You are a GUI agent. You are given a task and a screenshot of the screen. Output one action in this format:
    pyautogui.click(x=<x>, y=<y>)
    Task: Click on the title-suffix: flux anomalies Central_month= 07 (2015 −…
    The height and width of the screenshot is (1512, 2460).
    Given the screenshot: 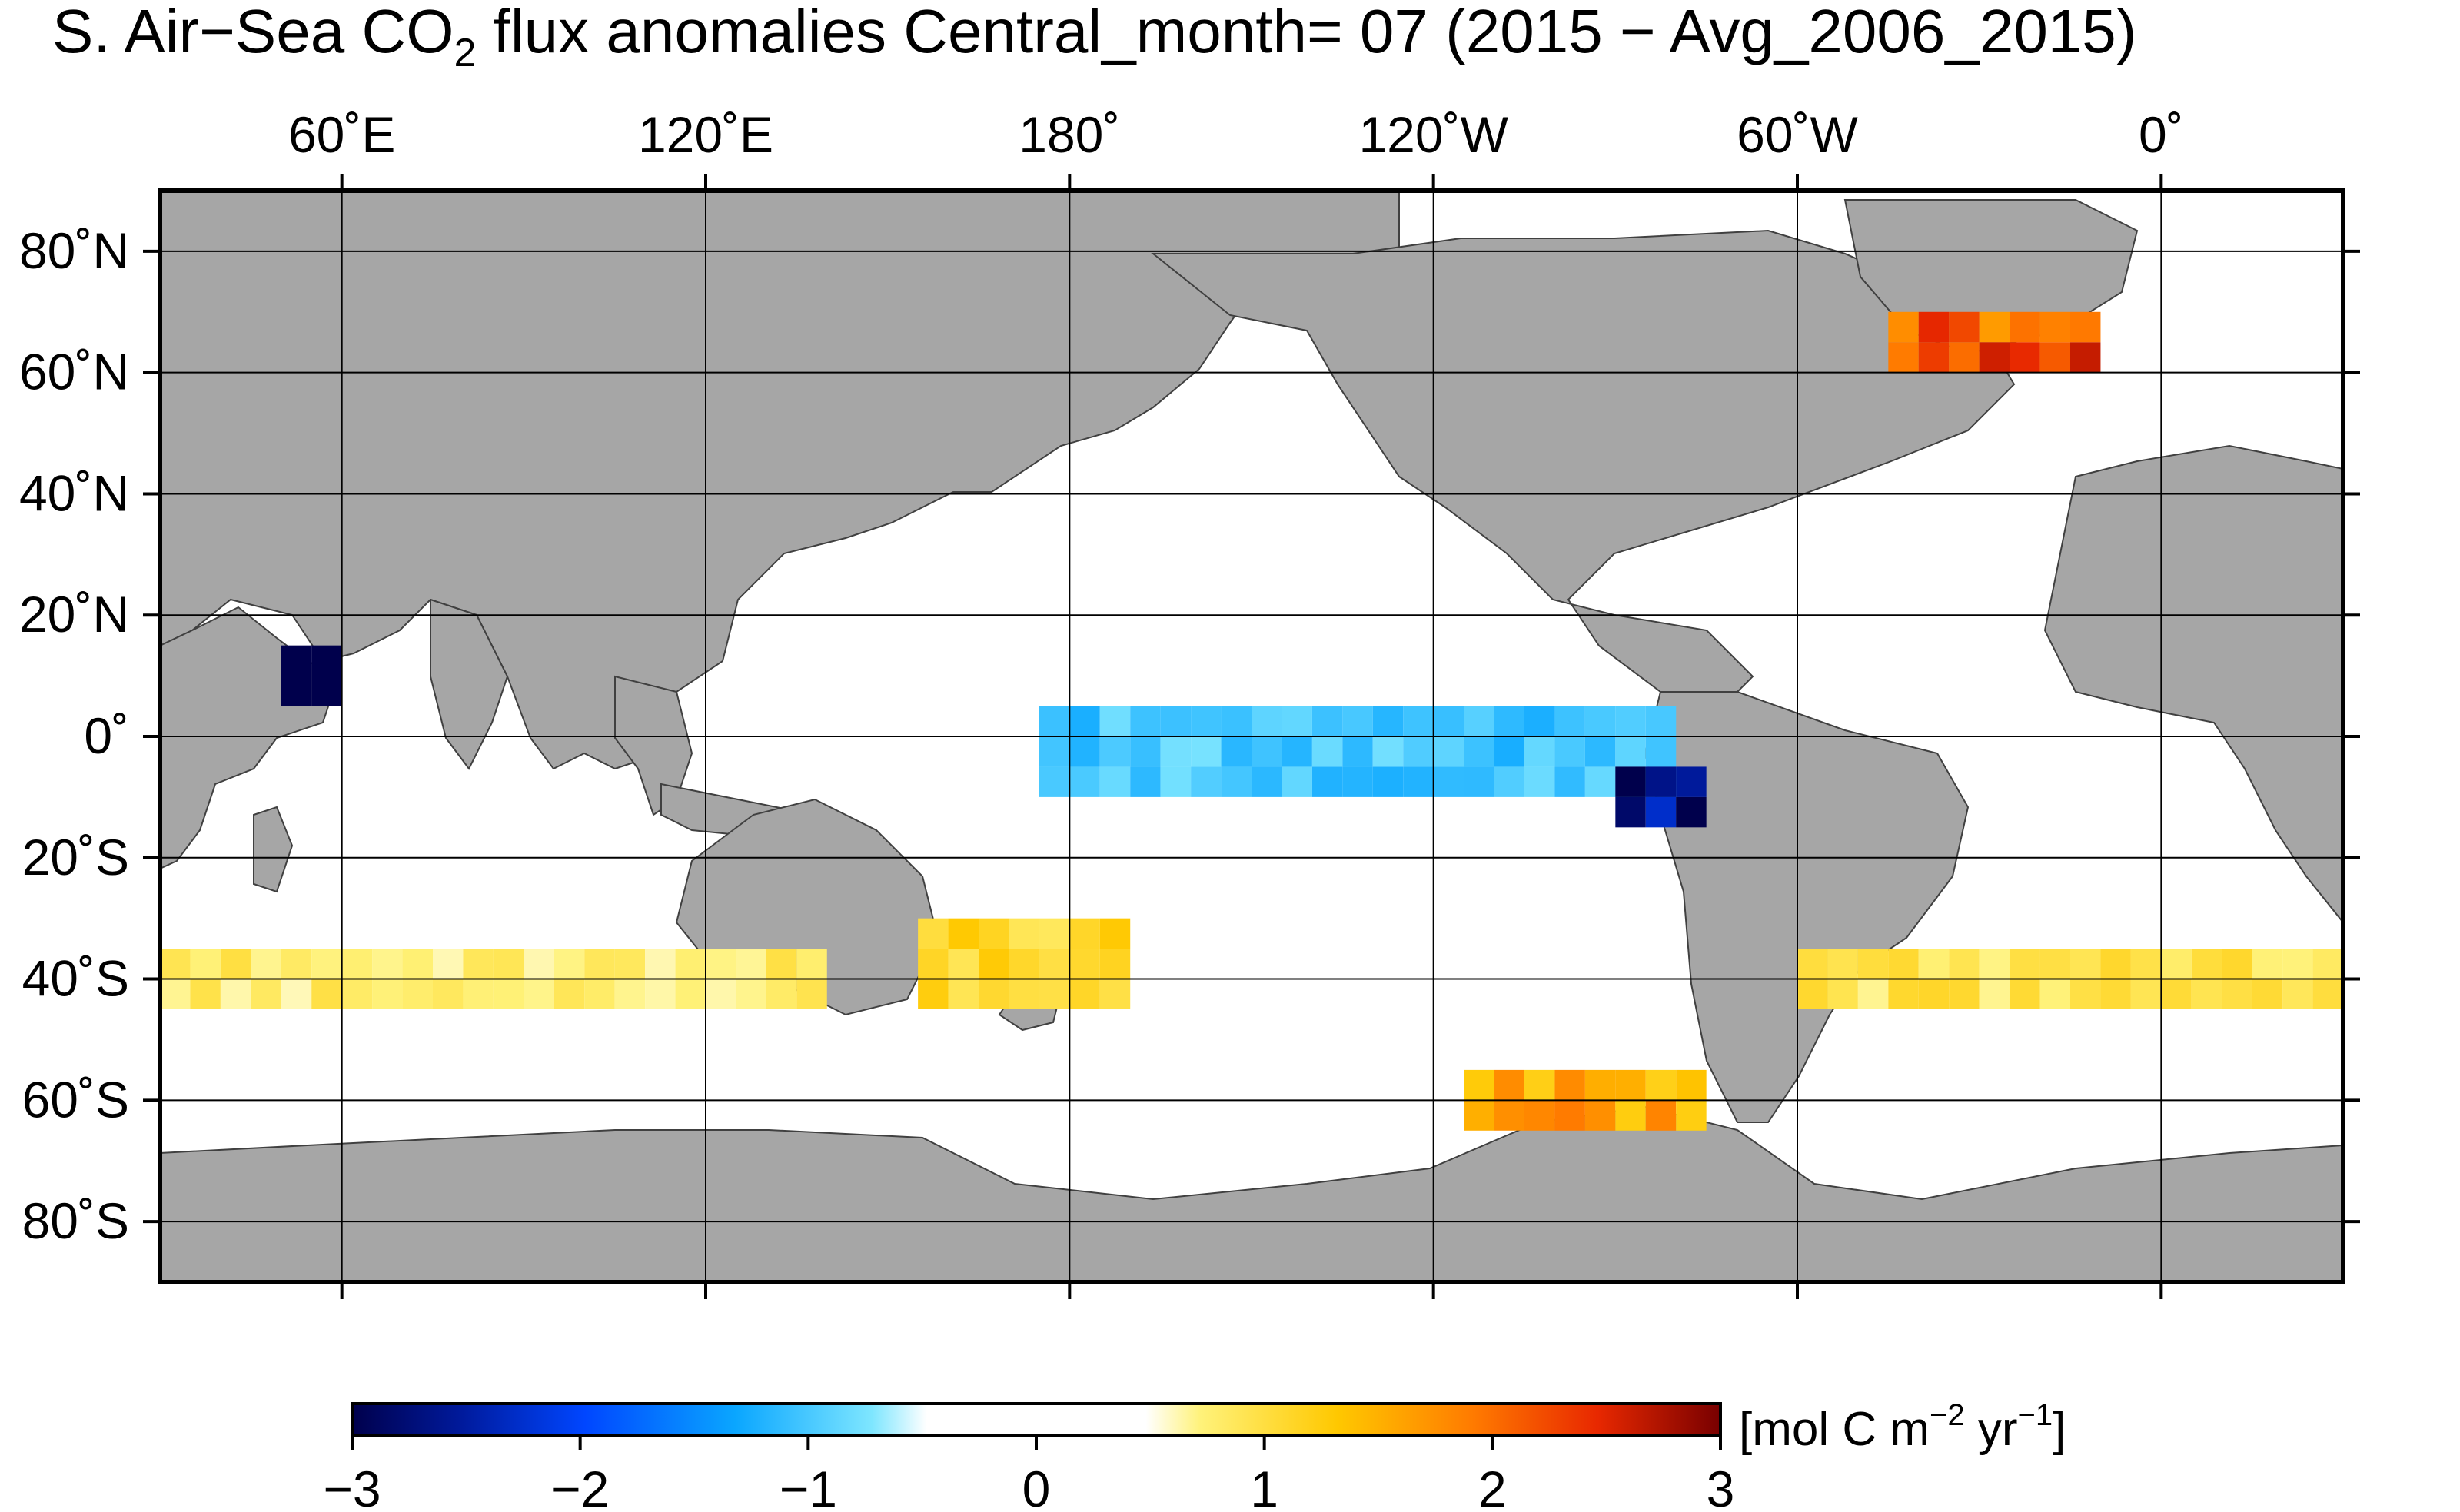 What is the action you would take?
    pyautogui.click(x=1306, y=32)
    